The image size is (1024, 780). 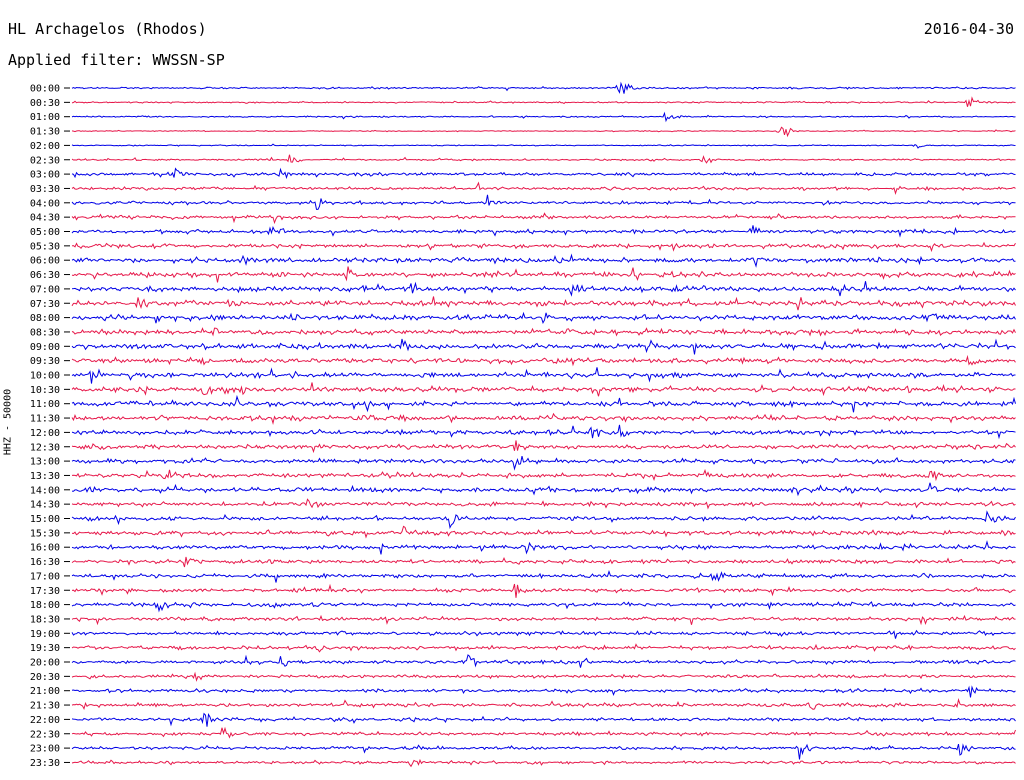 What do you see at coordinates (45, 490) in the screenshot?
I see `trace-time-label: 14:00` at bounding box center [45, 490].